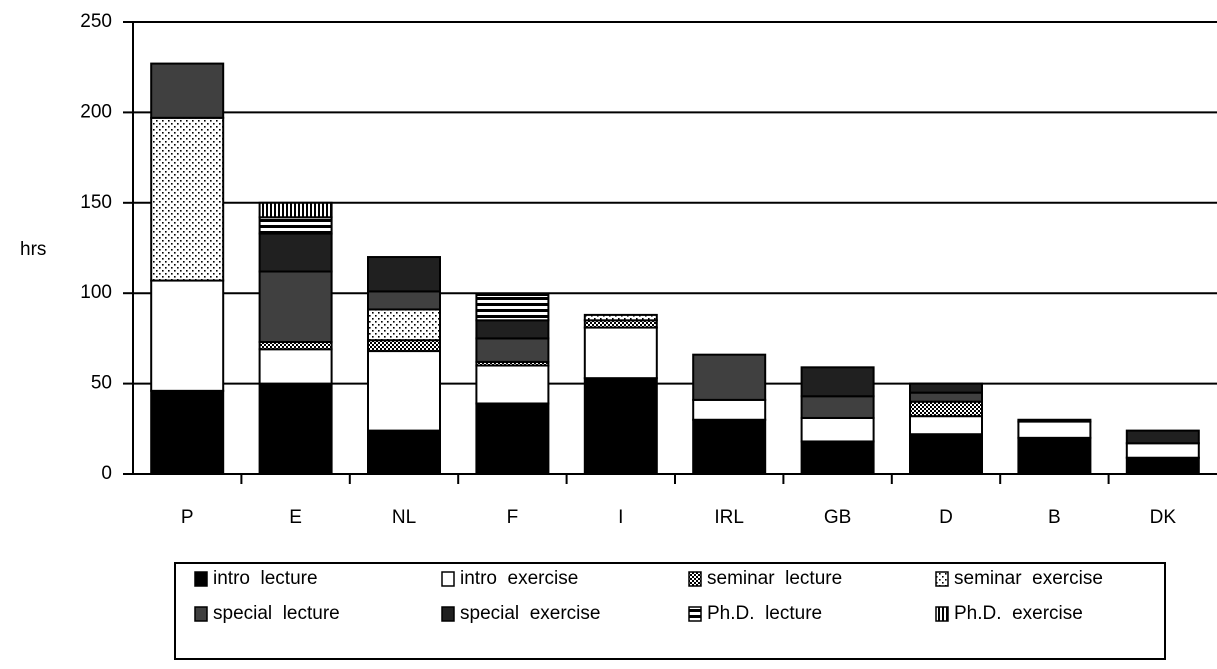  I want to click on x-tick-label: I, so click(620, 517).